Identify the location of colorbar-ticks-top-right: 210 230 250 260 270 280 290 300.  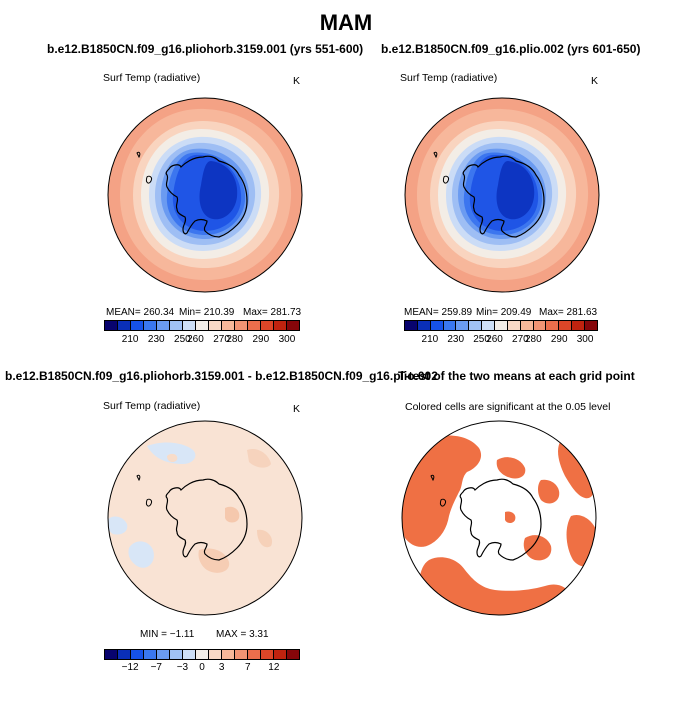
(501, 340).